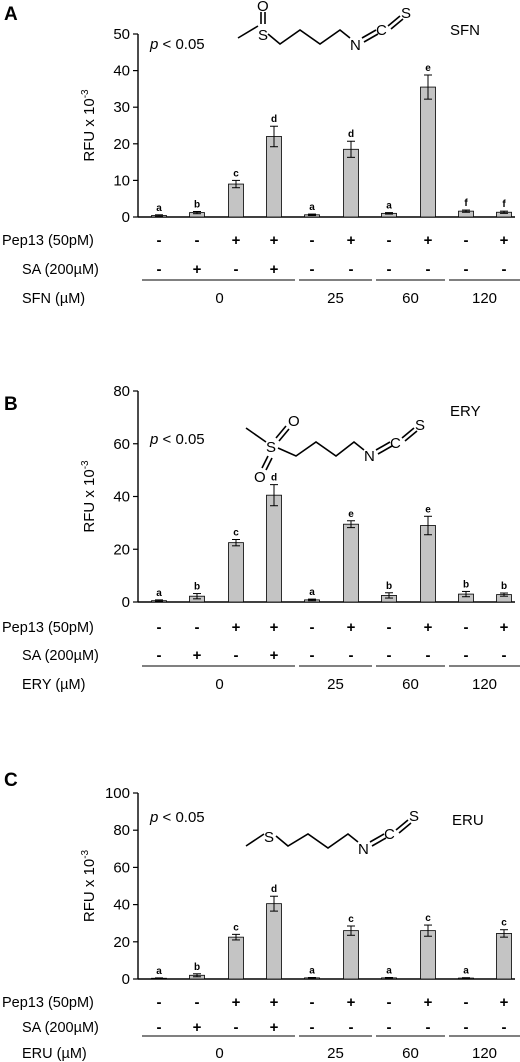 The height and width of the screenshot is (1062, 520). I want to click on compound-name: SFN, so click(465, 30).